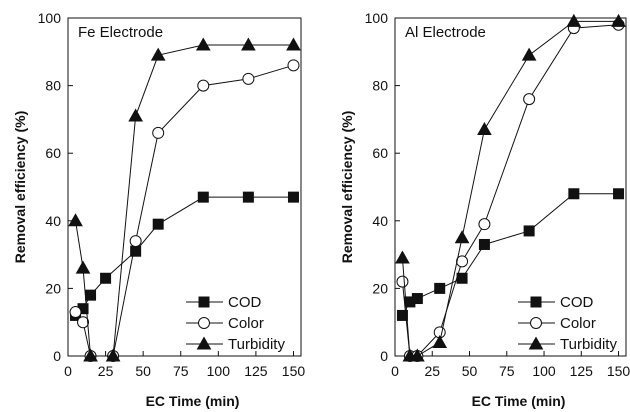 The image size is (630, 412). What do you see at coordinates (395, 371) in the screenshot?
I see `panel-2-x-tick-label-0: 0` at bounding box center [395, 371].